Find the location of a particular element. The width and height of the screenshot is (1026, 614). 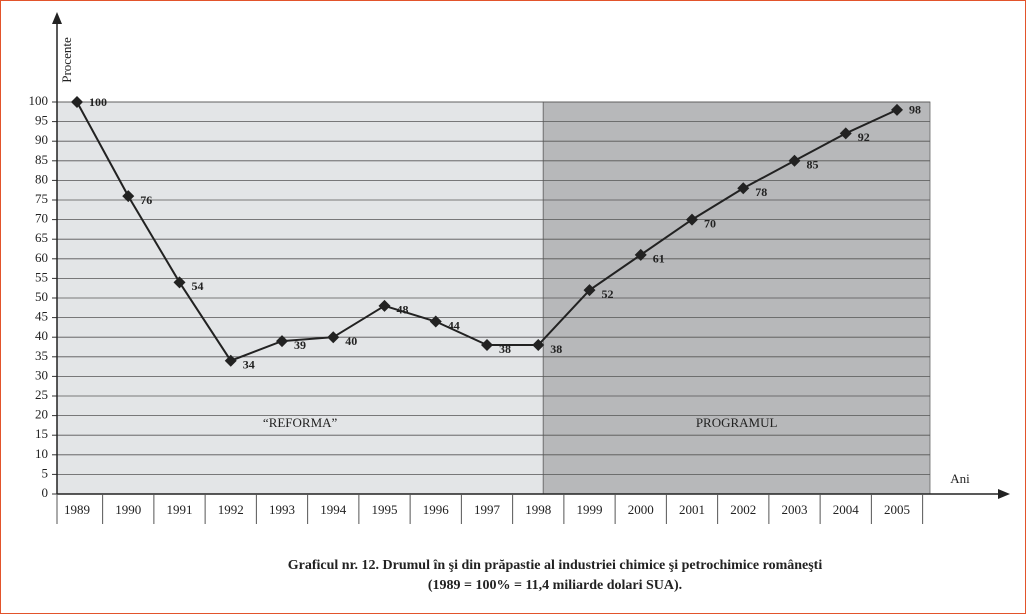

y-tick-label: 80 is located at coordinates (41, 178).